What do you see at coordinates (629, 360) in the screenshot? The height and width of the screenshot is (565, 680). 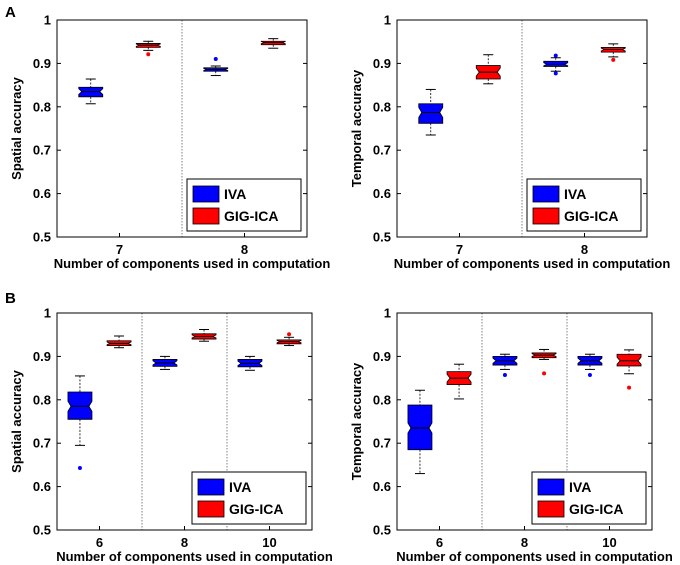 I see `box-gig-ica` at bounding box center [629, 360].